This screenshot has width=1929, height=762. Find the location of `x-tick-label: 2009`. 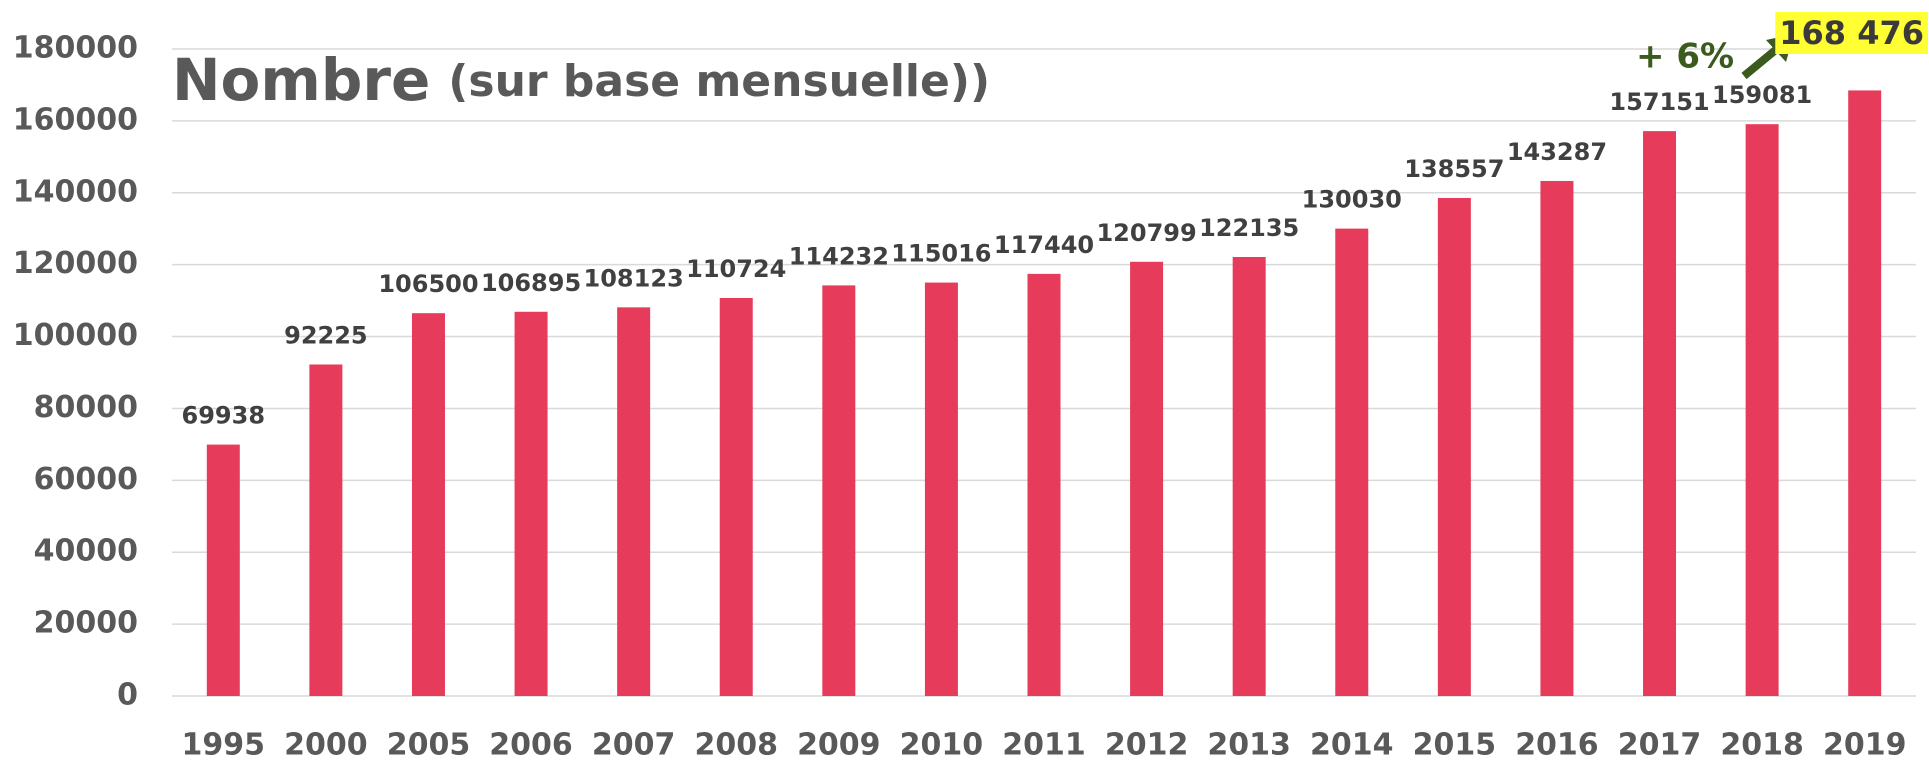

x-tick-label: 2009 is located at coordinates (839, 745).